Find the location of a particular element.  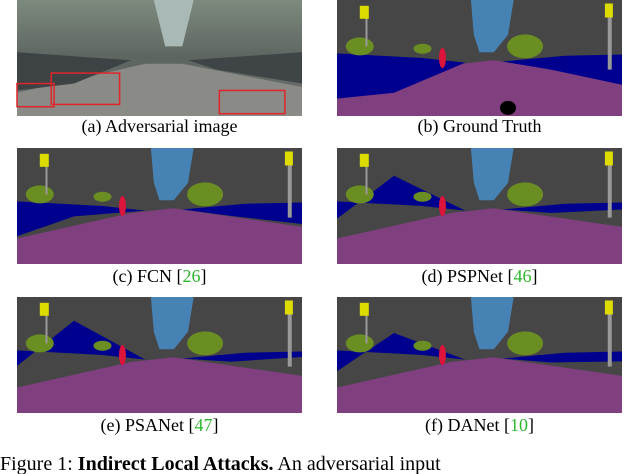

caption-text: An adversarial input is located at coordinates (359, 463).